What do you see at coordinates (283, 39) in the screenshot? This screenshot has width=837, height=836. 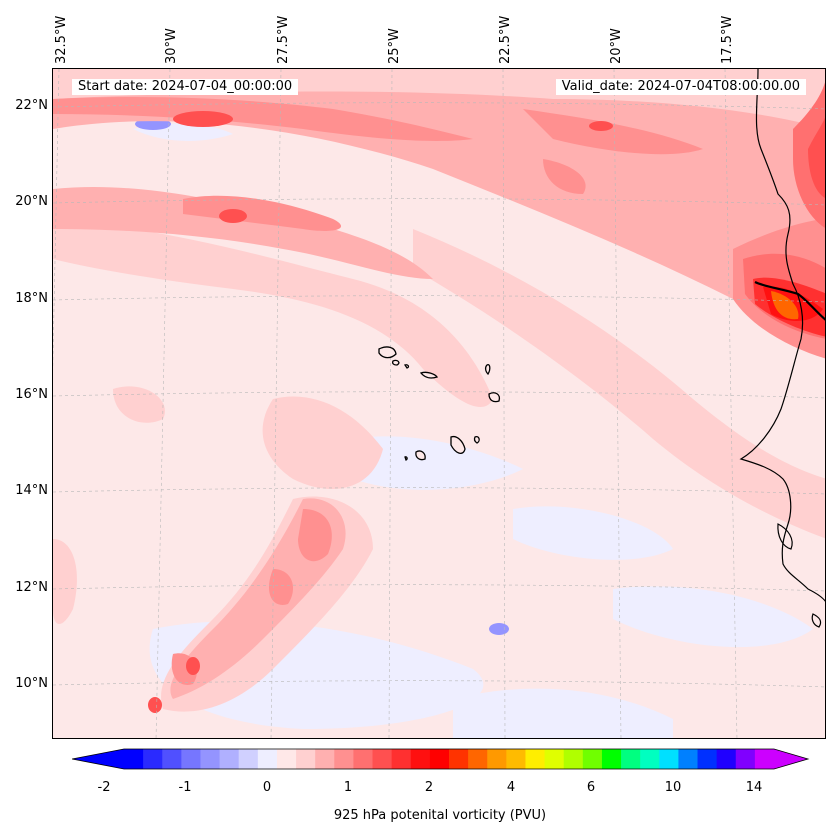 I see `lon-label: 27.5°W` at bounding box center [283, 39].